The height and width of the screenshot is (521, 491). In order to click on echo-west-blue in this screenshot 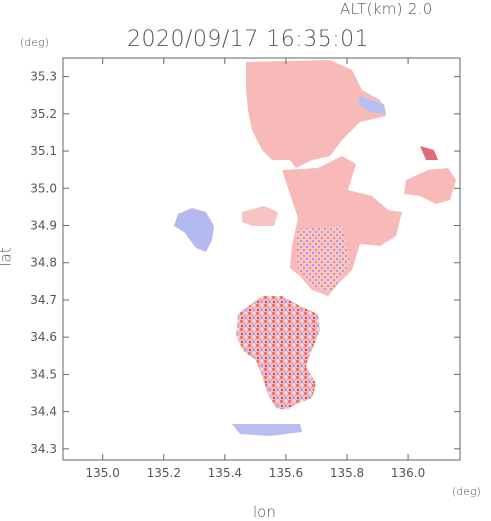, I will do `click(194, 230)`.